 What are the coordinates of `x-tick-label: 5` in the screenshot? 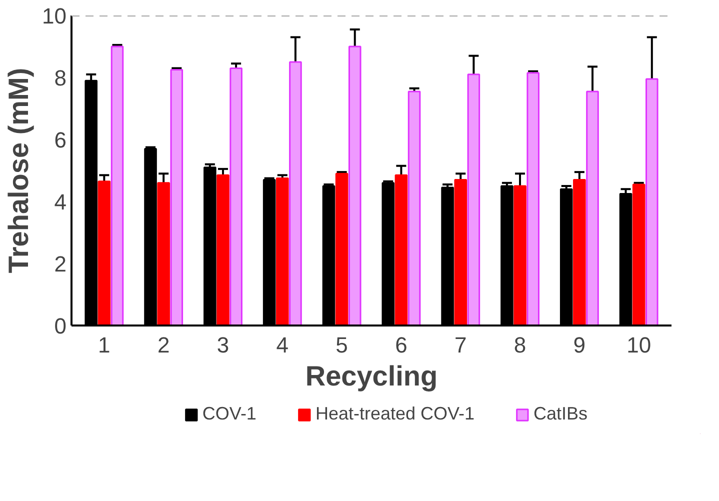 It's located at (342, 345).